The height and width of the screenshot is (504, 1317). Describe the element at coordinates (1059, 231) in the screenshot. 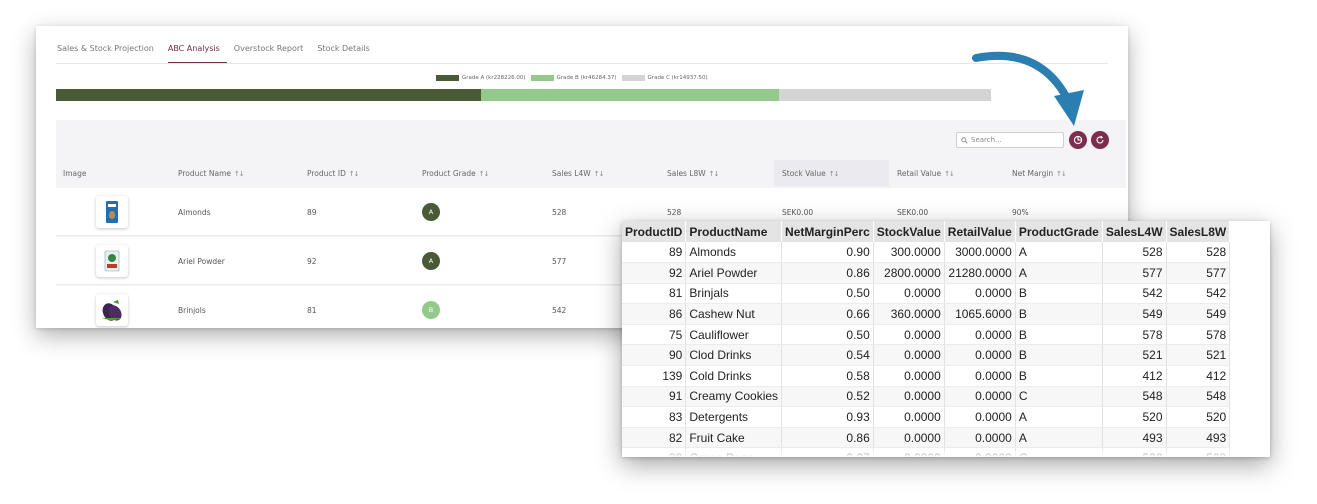

I see `data-table-header-cell: ProductGrade` at that location.